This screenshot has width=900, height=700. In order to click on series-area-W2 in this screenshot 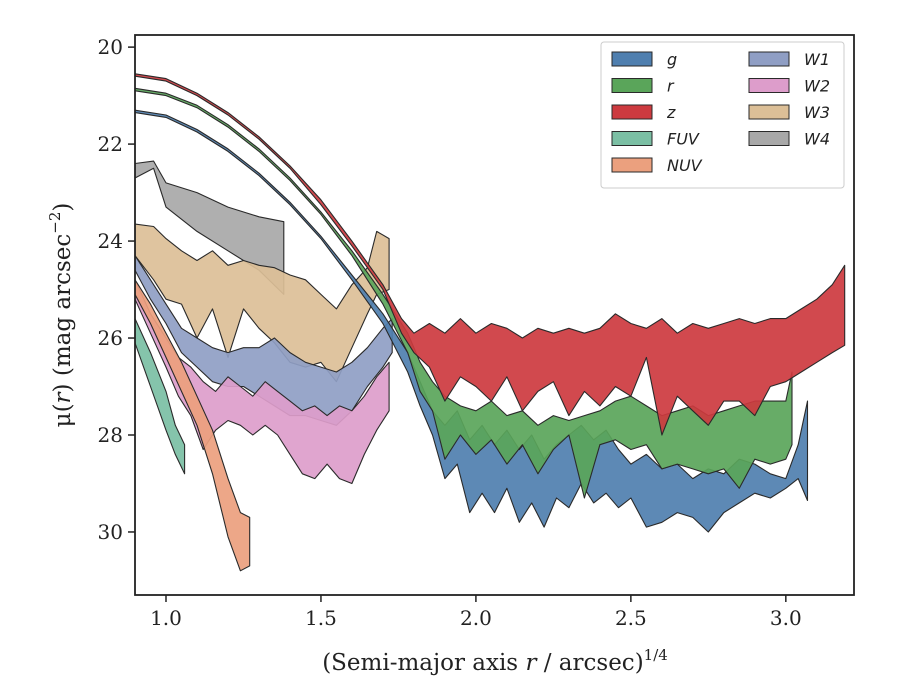, I will do `click(262, 382)`.